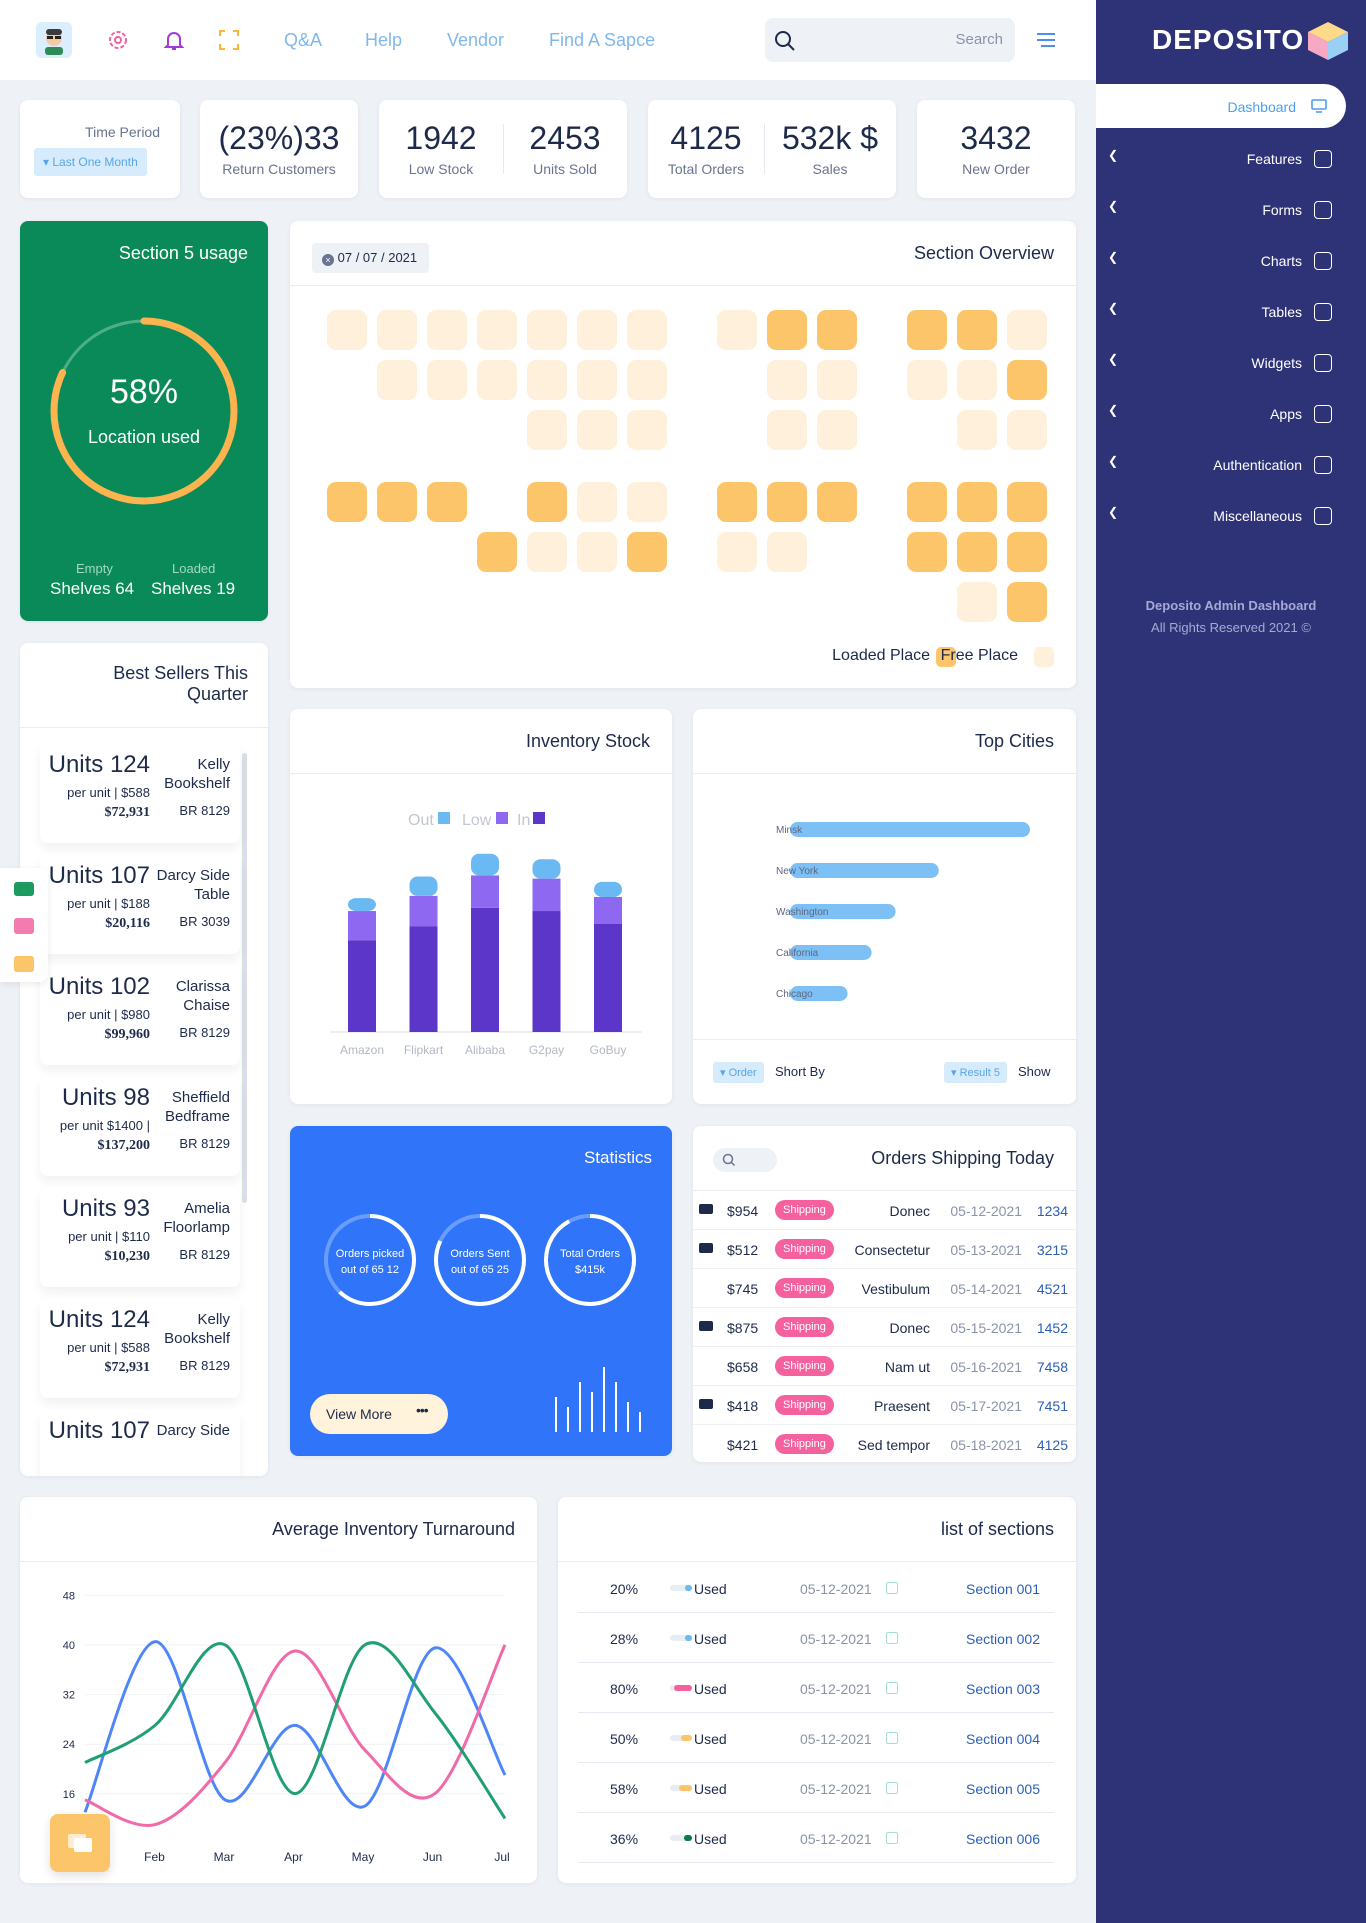  What do you see at coordinates (423, 911) in the screenshot?
I see `bar-flipkart-low` at bounding box center [423, 911].